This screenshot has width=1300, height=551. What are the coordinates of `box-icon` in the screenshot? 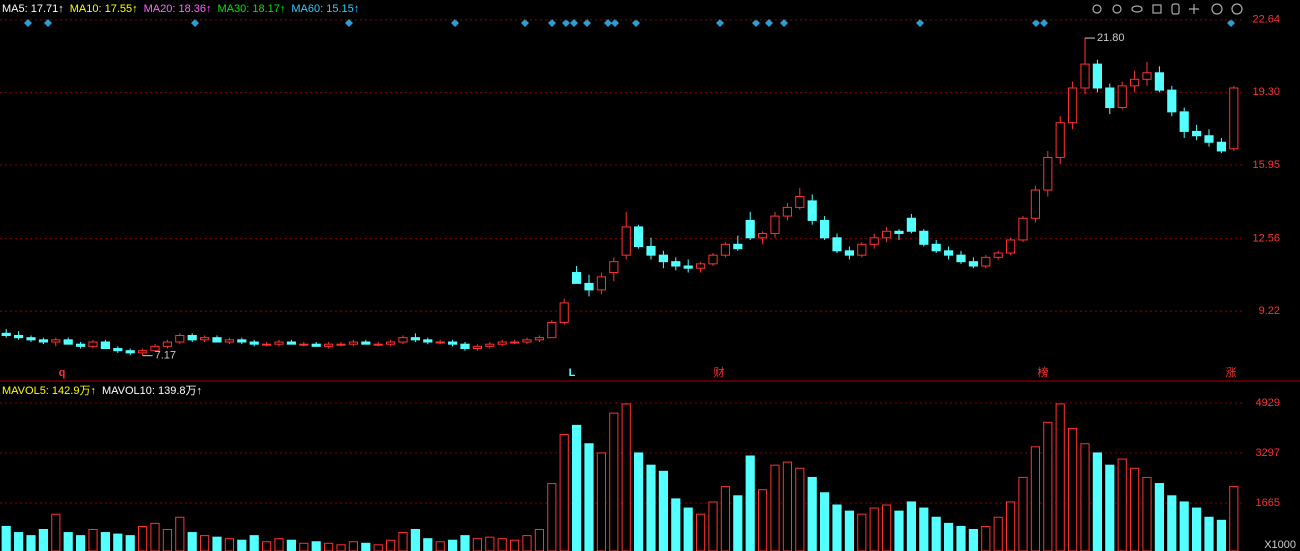 It's located at (1157, 9).